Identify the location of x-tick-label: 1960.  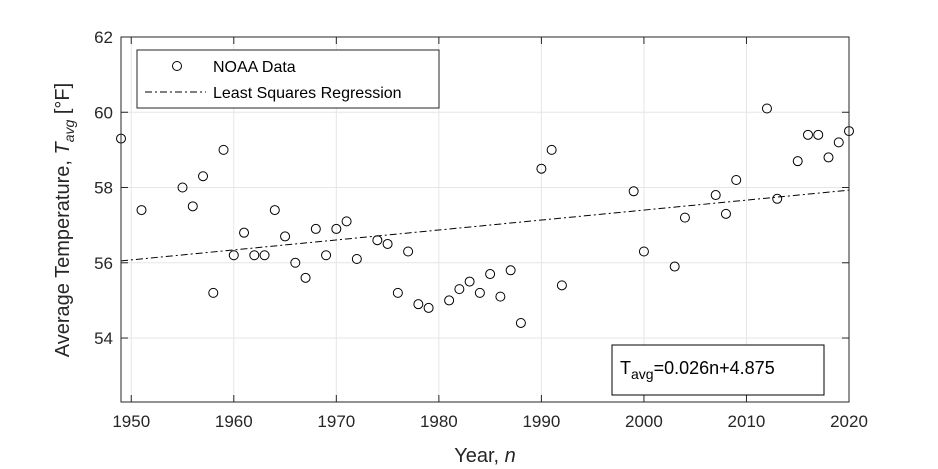
(234, 421).